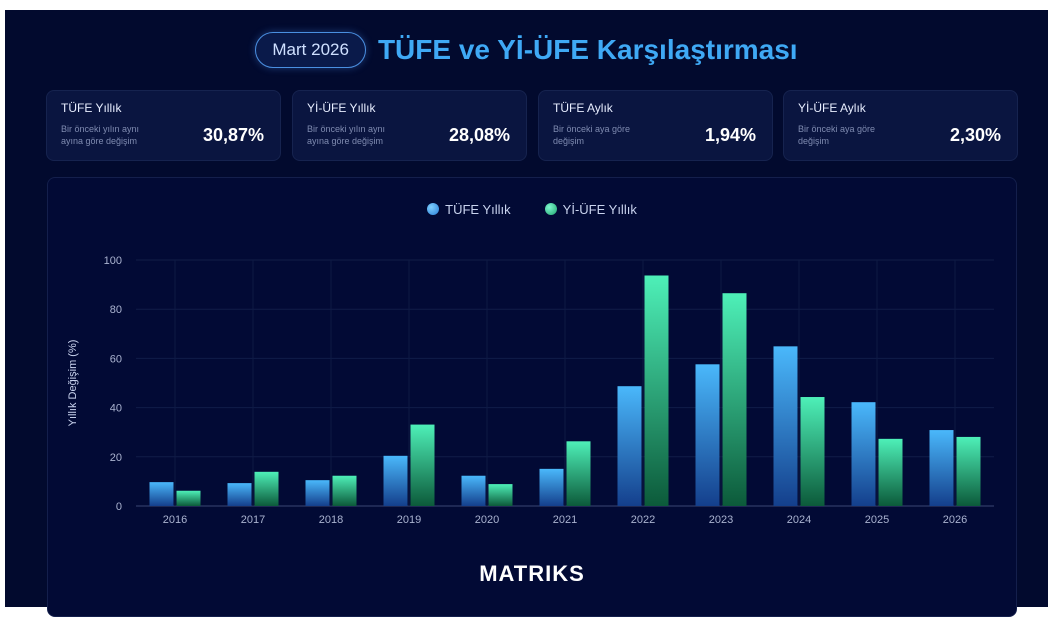 The height and width of the screenshot is (618, 1053). Describe the element at coordinates (487, 520) in the screenshot. I see `x-tick-label: 2020` at that location.